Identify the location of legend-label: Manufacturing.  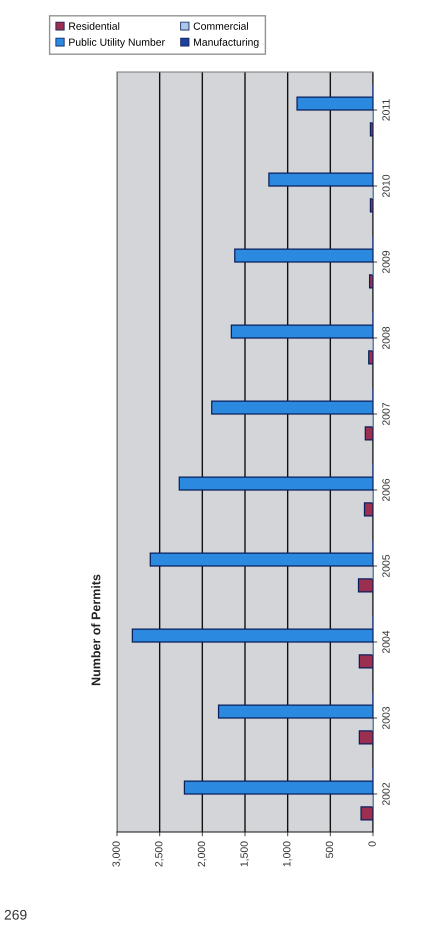
(226, 43).